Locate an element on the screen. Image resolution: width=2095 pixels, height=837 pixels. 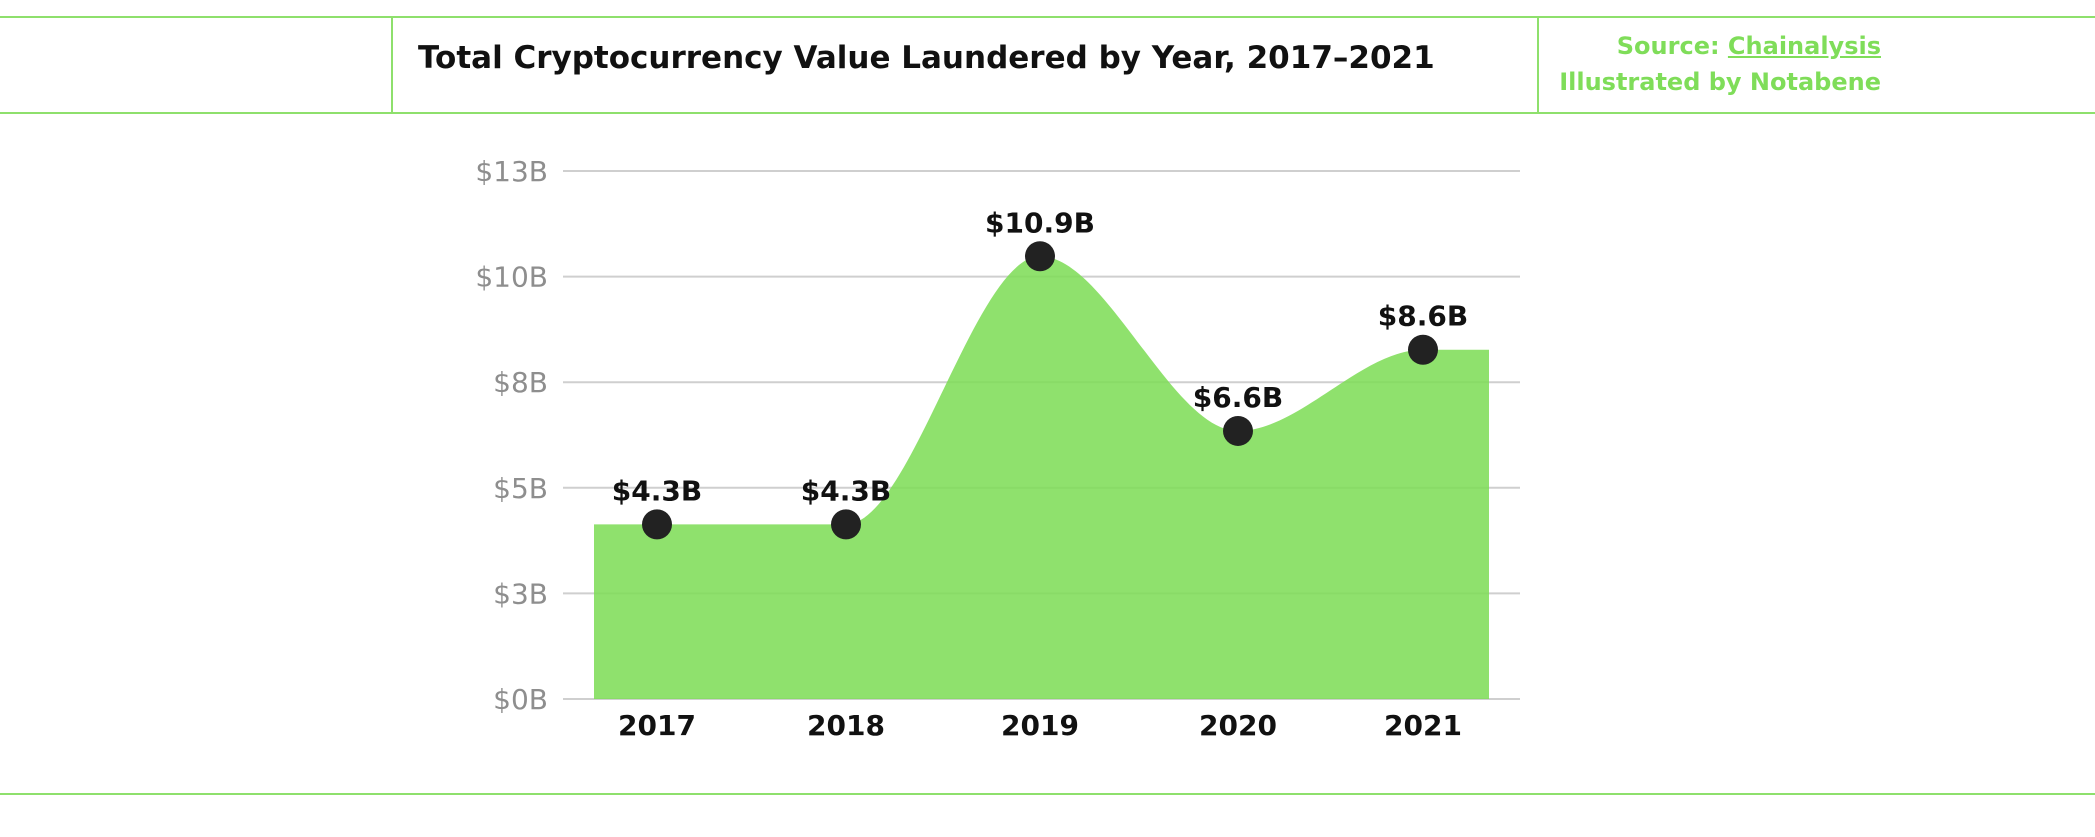
data-label: $8.6B is located at coordinates (1423, 316).